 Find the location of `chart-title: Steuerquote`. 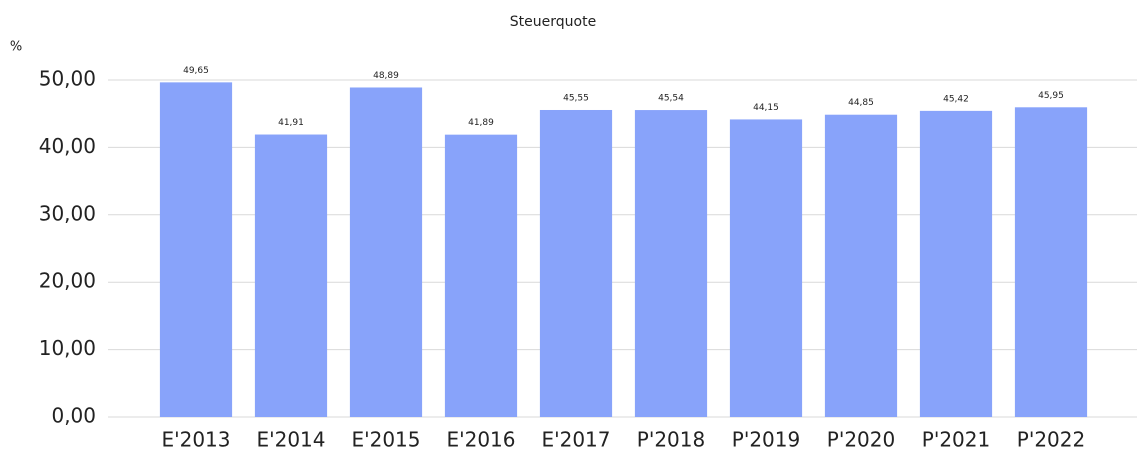

chart-title: Steuerquote is located at coordinates (553, 22).